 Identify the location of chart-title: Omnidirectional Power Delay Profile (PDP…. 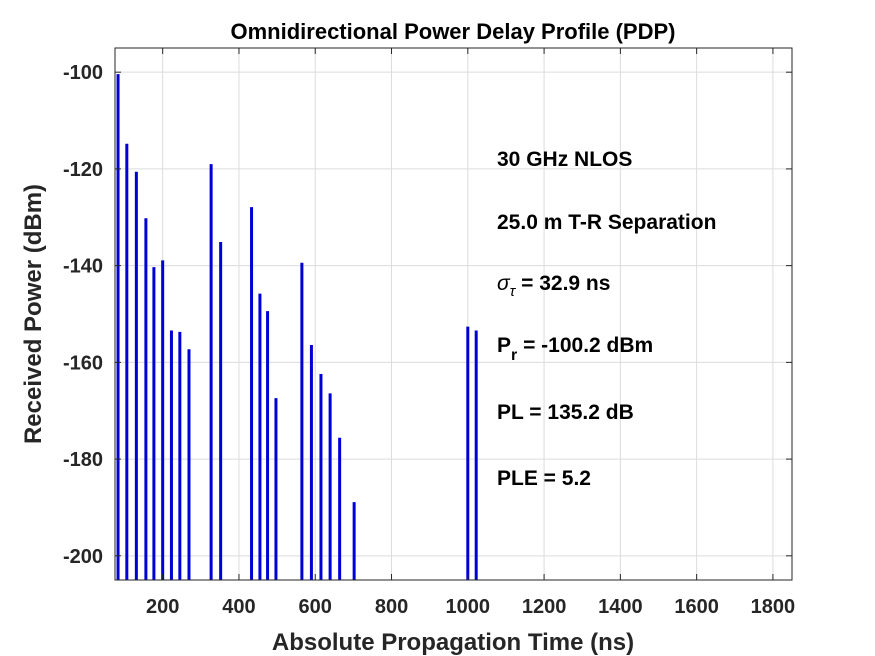
(453, 31).